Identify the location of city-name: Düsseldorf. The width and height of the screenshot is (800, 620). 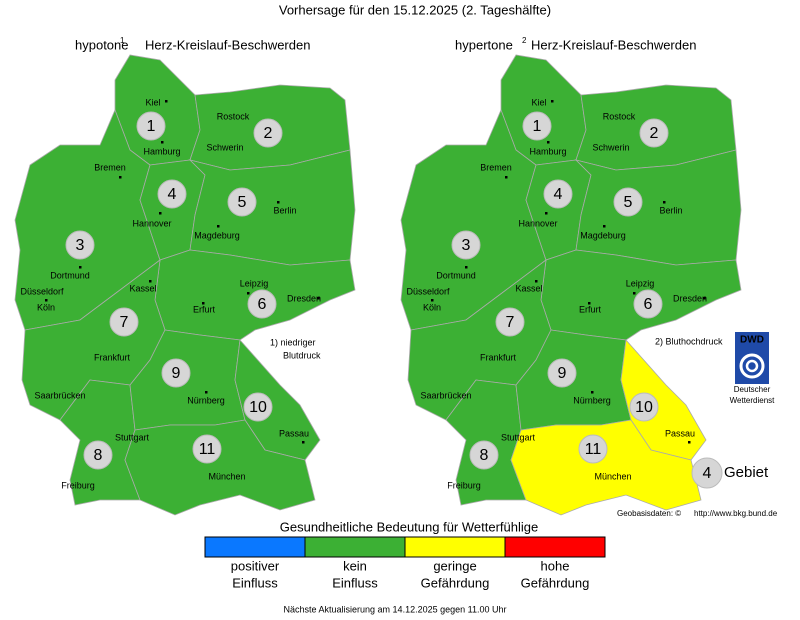
(428, 291).